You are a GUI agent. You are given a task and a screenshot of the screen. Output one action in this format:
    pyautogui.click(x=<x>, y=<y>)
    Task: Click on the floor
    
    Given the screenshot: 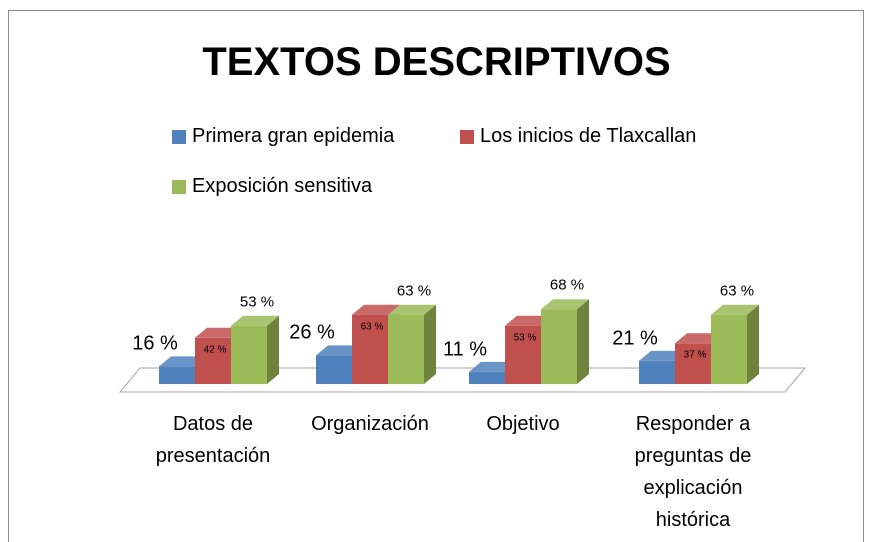 What is the action you would take?
    pyautogui.click(x=462, y=380)
    